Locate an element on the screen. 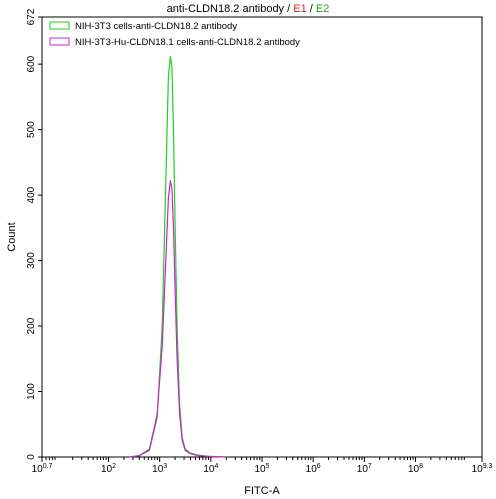 This screenshot has width=496, height=499. x-tick-label: 10⁵ is located at coordinates (261, 469).